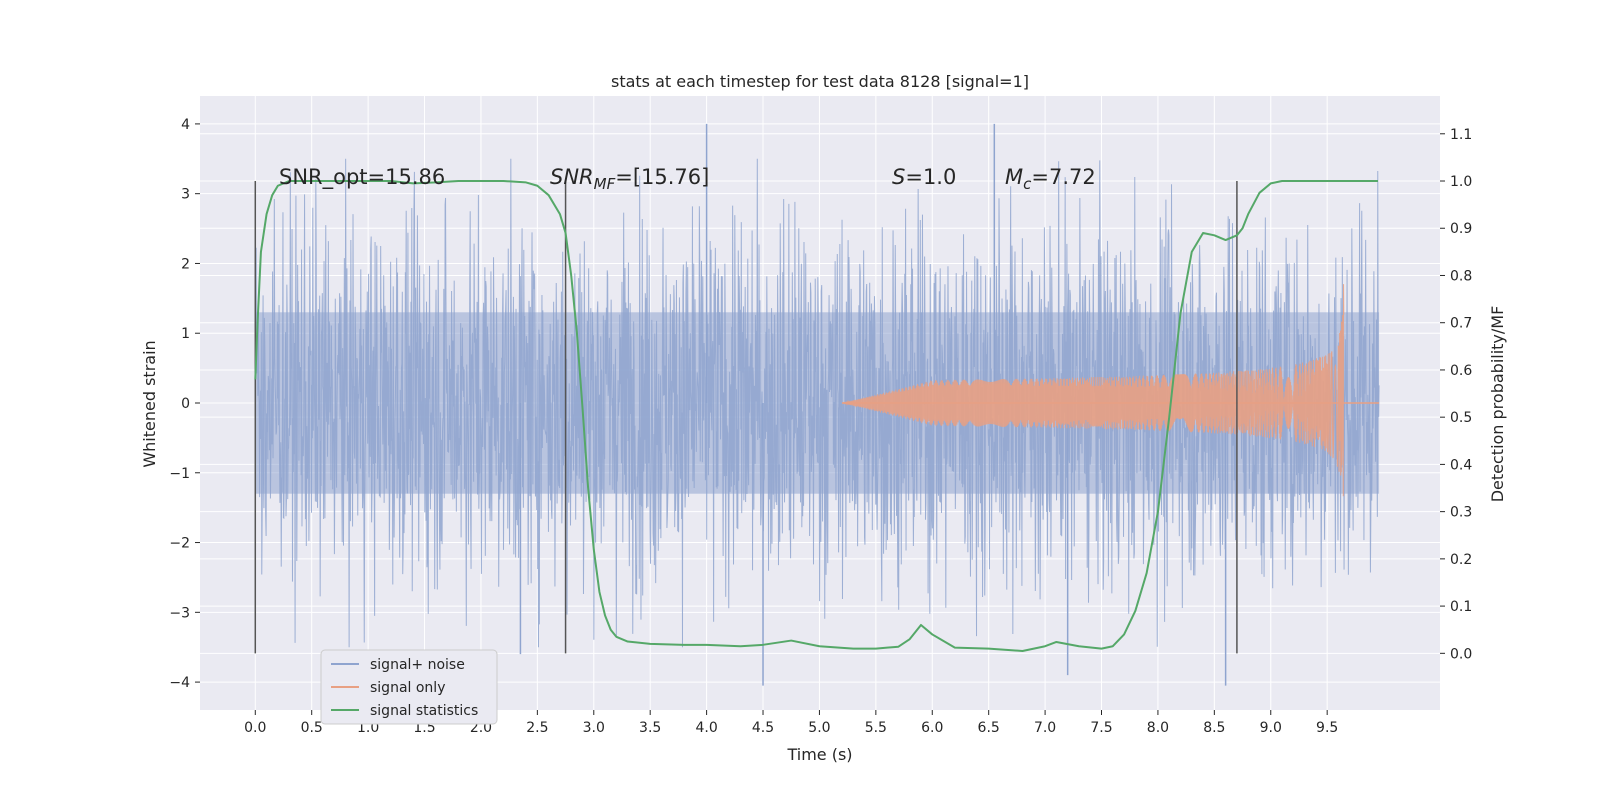 Image resolution: width=1600 pixels, height=800 pixels. What do you see at coordinates (819, 754) in the screenshot?
I see `x-axis-label: Time (s)` at bounding box center [819, 754].